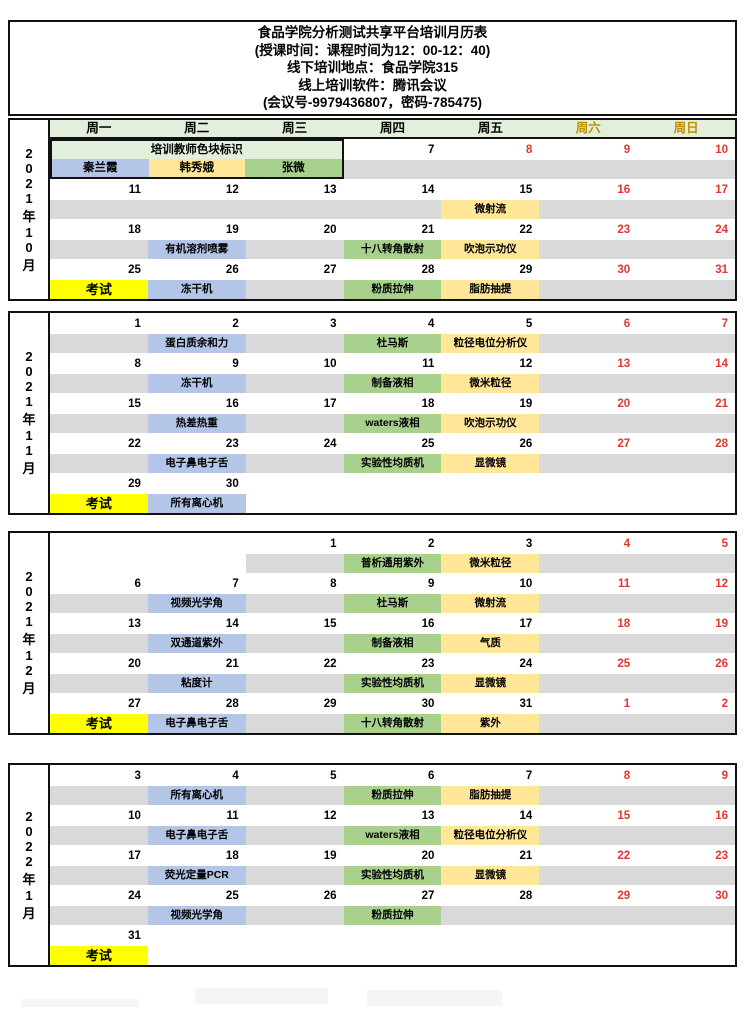 The width and height of the screenshot is (750, 1032). I want to click on date-cell: 28, so click(428, 270).